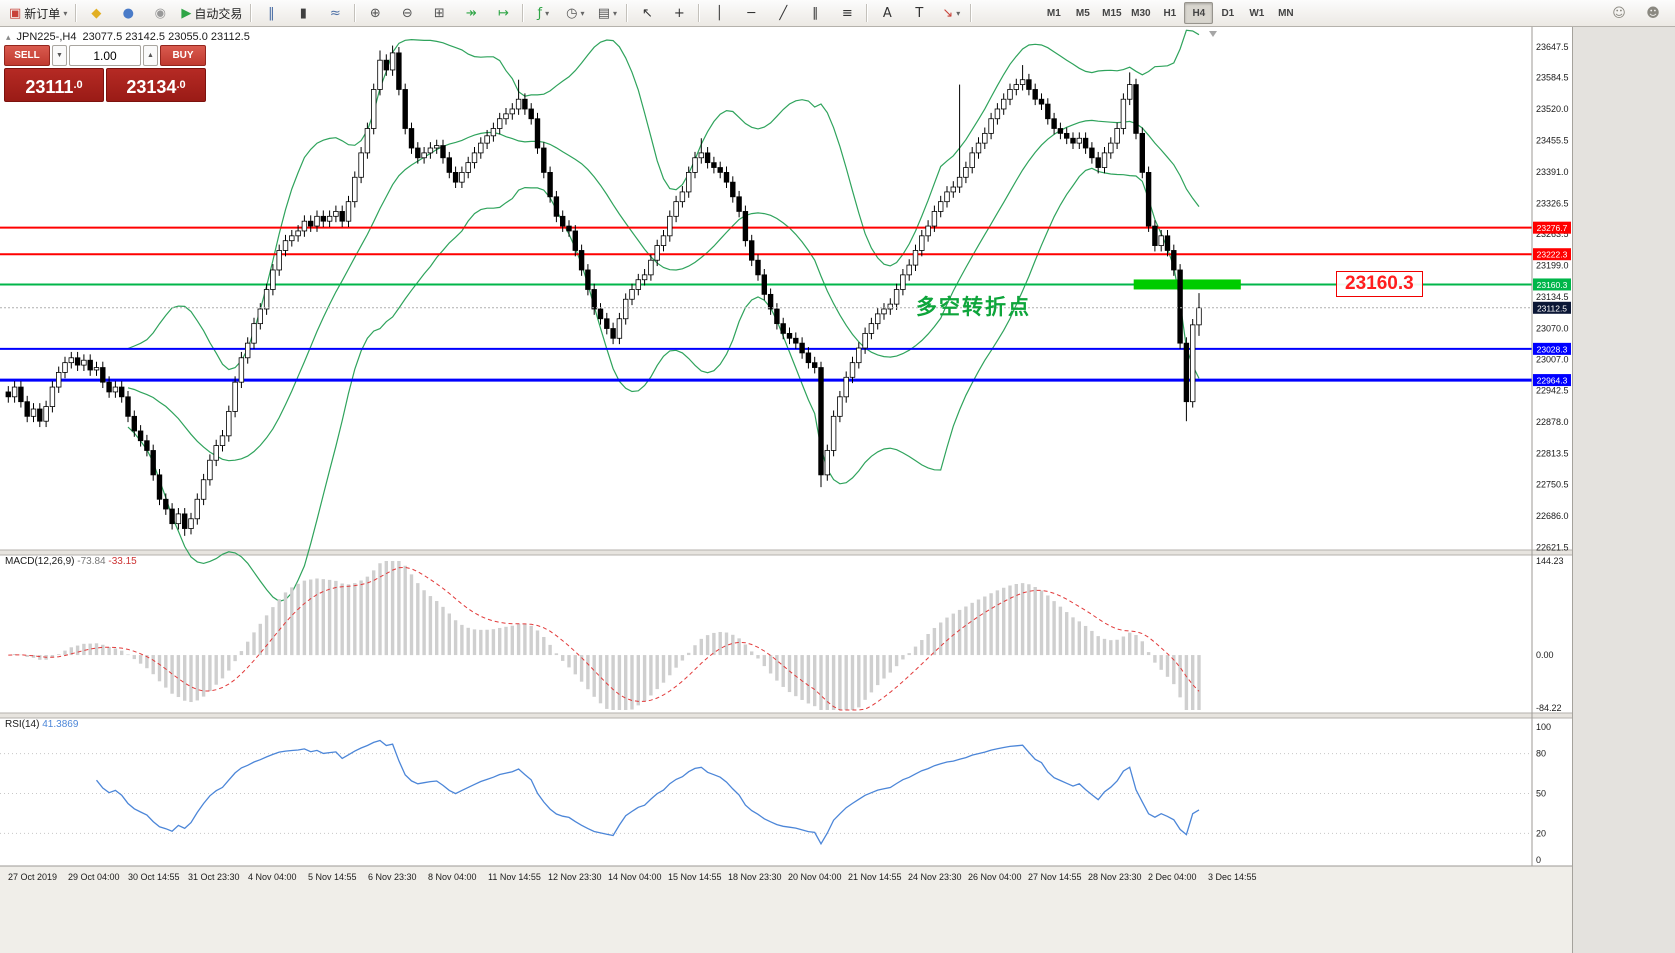 This screenshot has height=953, width=1675. I want to click on volume-input, so click(105, 55).